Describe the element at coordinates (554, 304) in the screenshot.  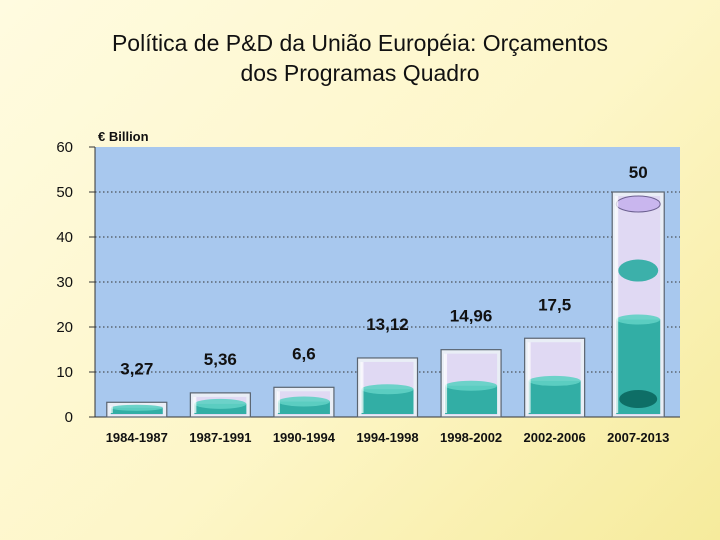
I see `data-label: 17,5` at that location.